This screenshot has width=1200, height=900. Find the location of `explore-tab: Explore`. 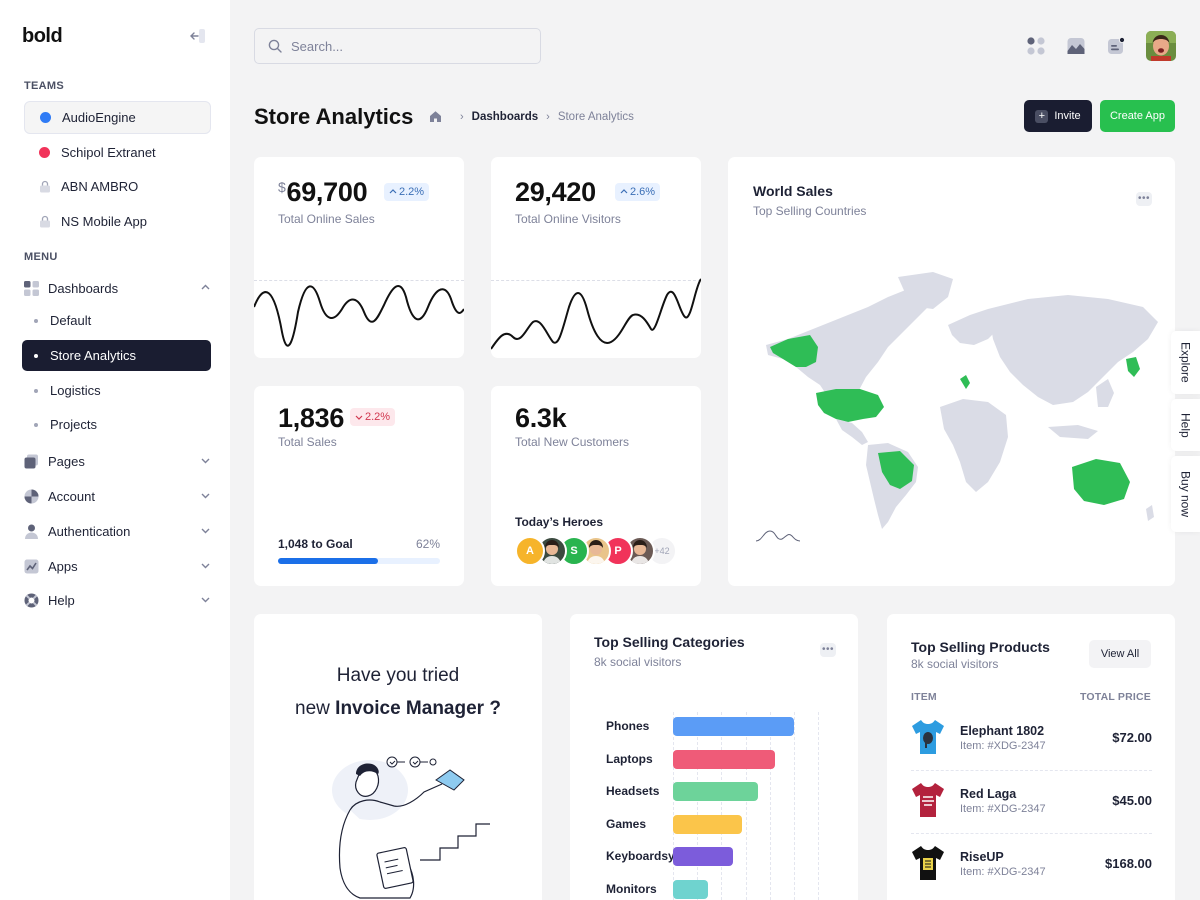

explore-tab: Explore is located at coordinates (1185, 362).